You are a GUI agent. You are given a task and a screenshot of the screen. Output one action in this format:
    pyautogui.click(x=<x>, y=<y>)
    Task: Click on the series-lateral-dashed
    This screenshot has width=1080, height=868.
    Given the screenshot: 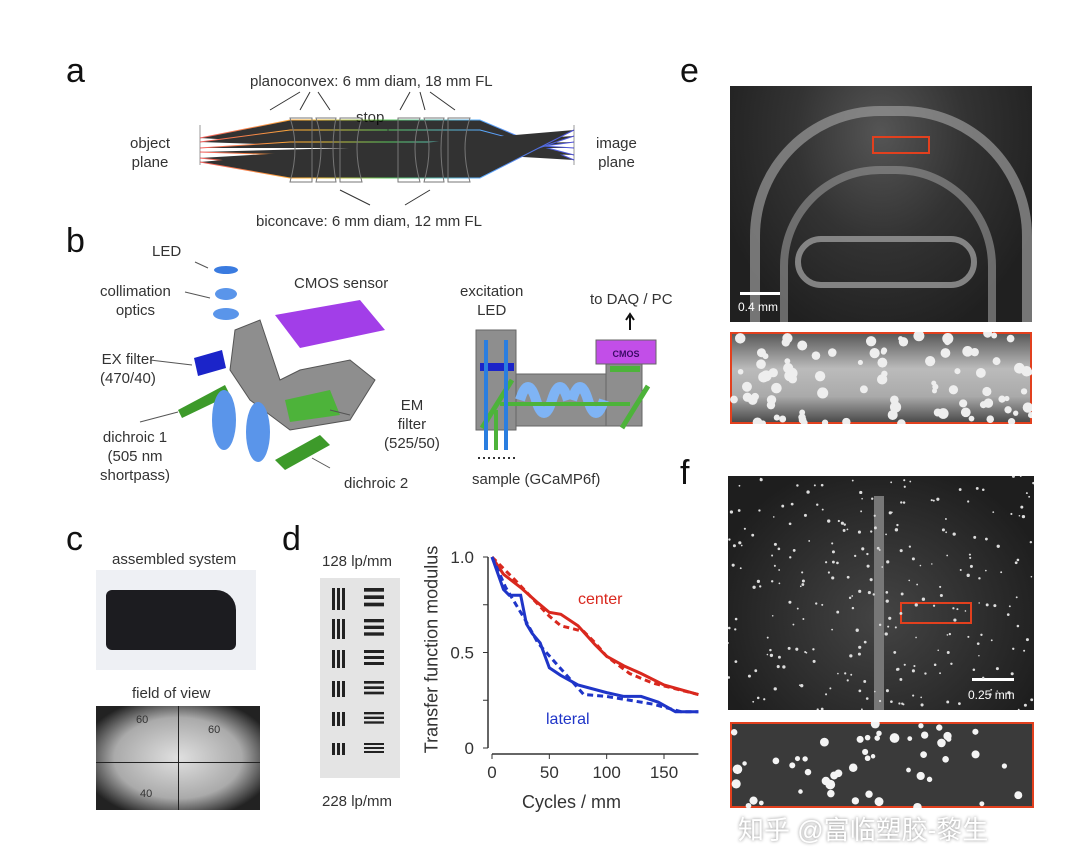 What is the action you would take?
    pyautogui.click(x=594, y=635)
    